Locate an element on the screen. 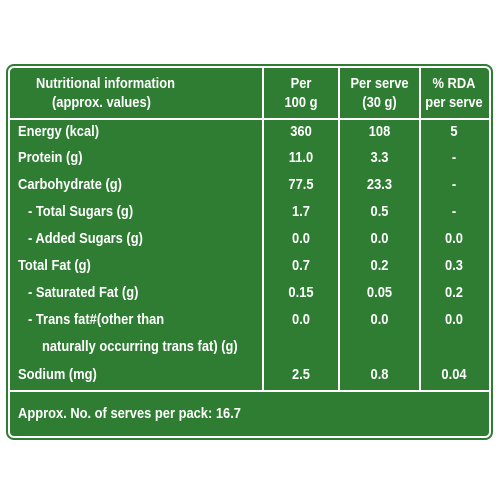 This screenshot has width=500, height=500. row-label: Carbohydrate (g) is located at coordinates (70, 184).